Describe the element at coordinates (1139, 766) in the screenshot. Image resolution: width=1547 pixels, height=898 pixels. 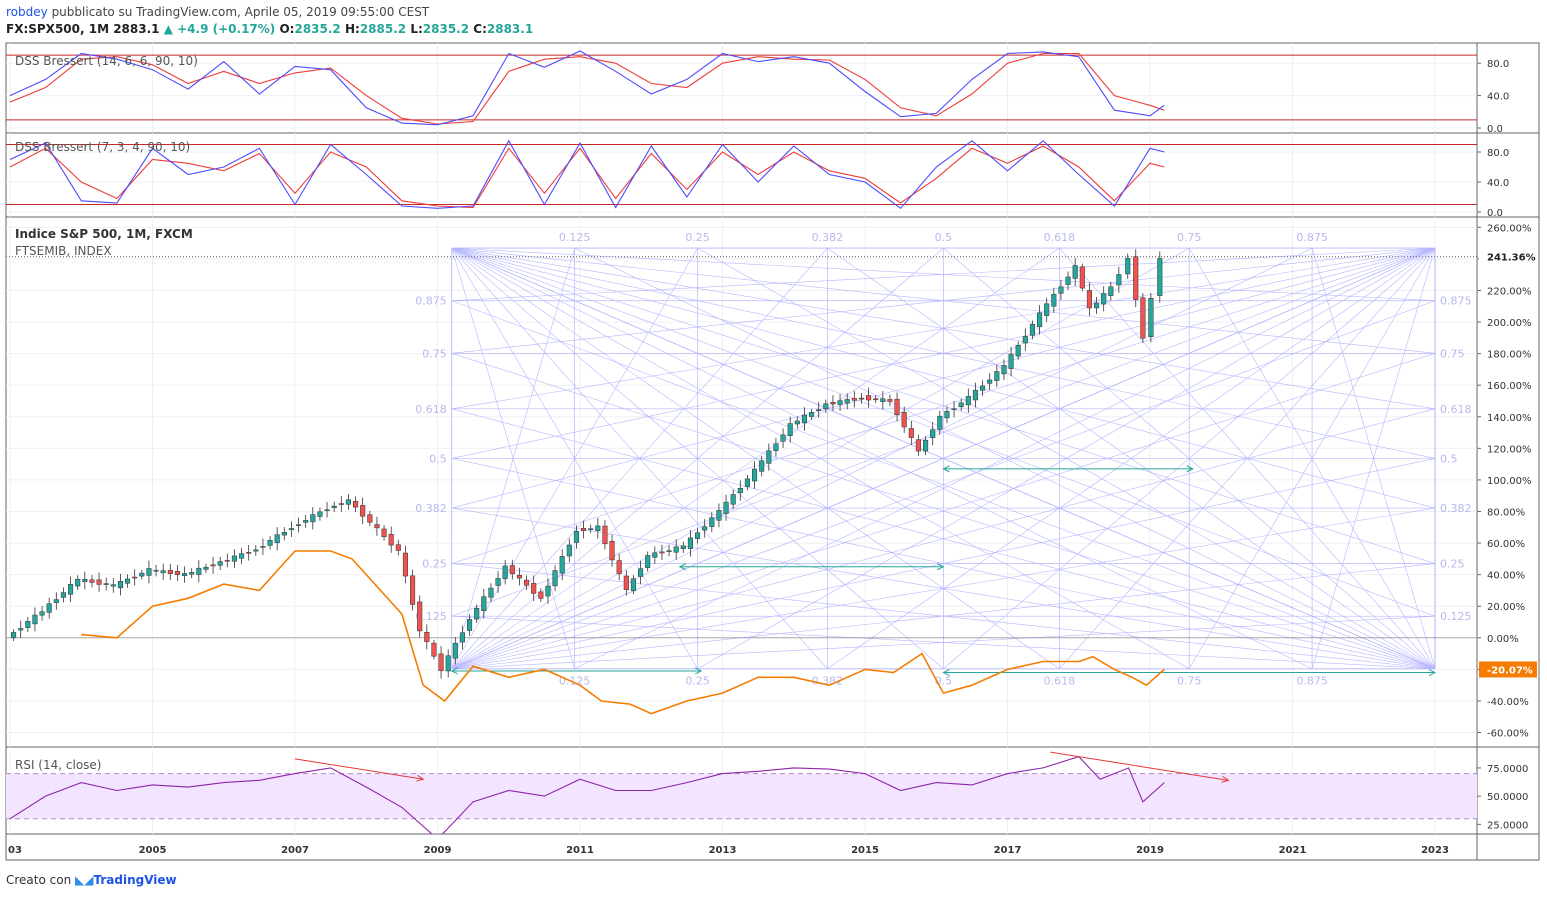
I see `rsi-divergence-line` at that location.